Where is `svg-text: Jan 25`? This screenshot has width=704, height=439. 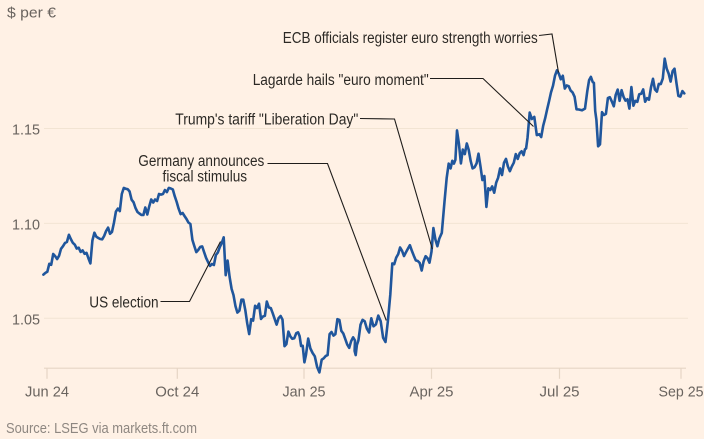
svg-text: Jan 25 is located at coordinates (304, 392).